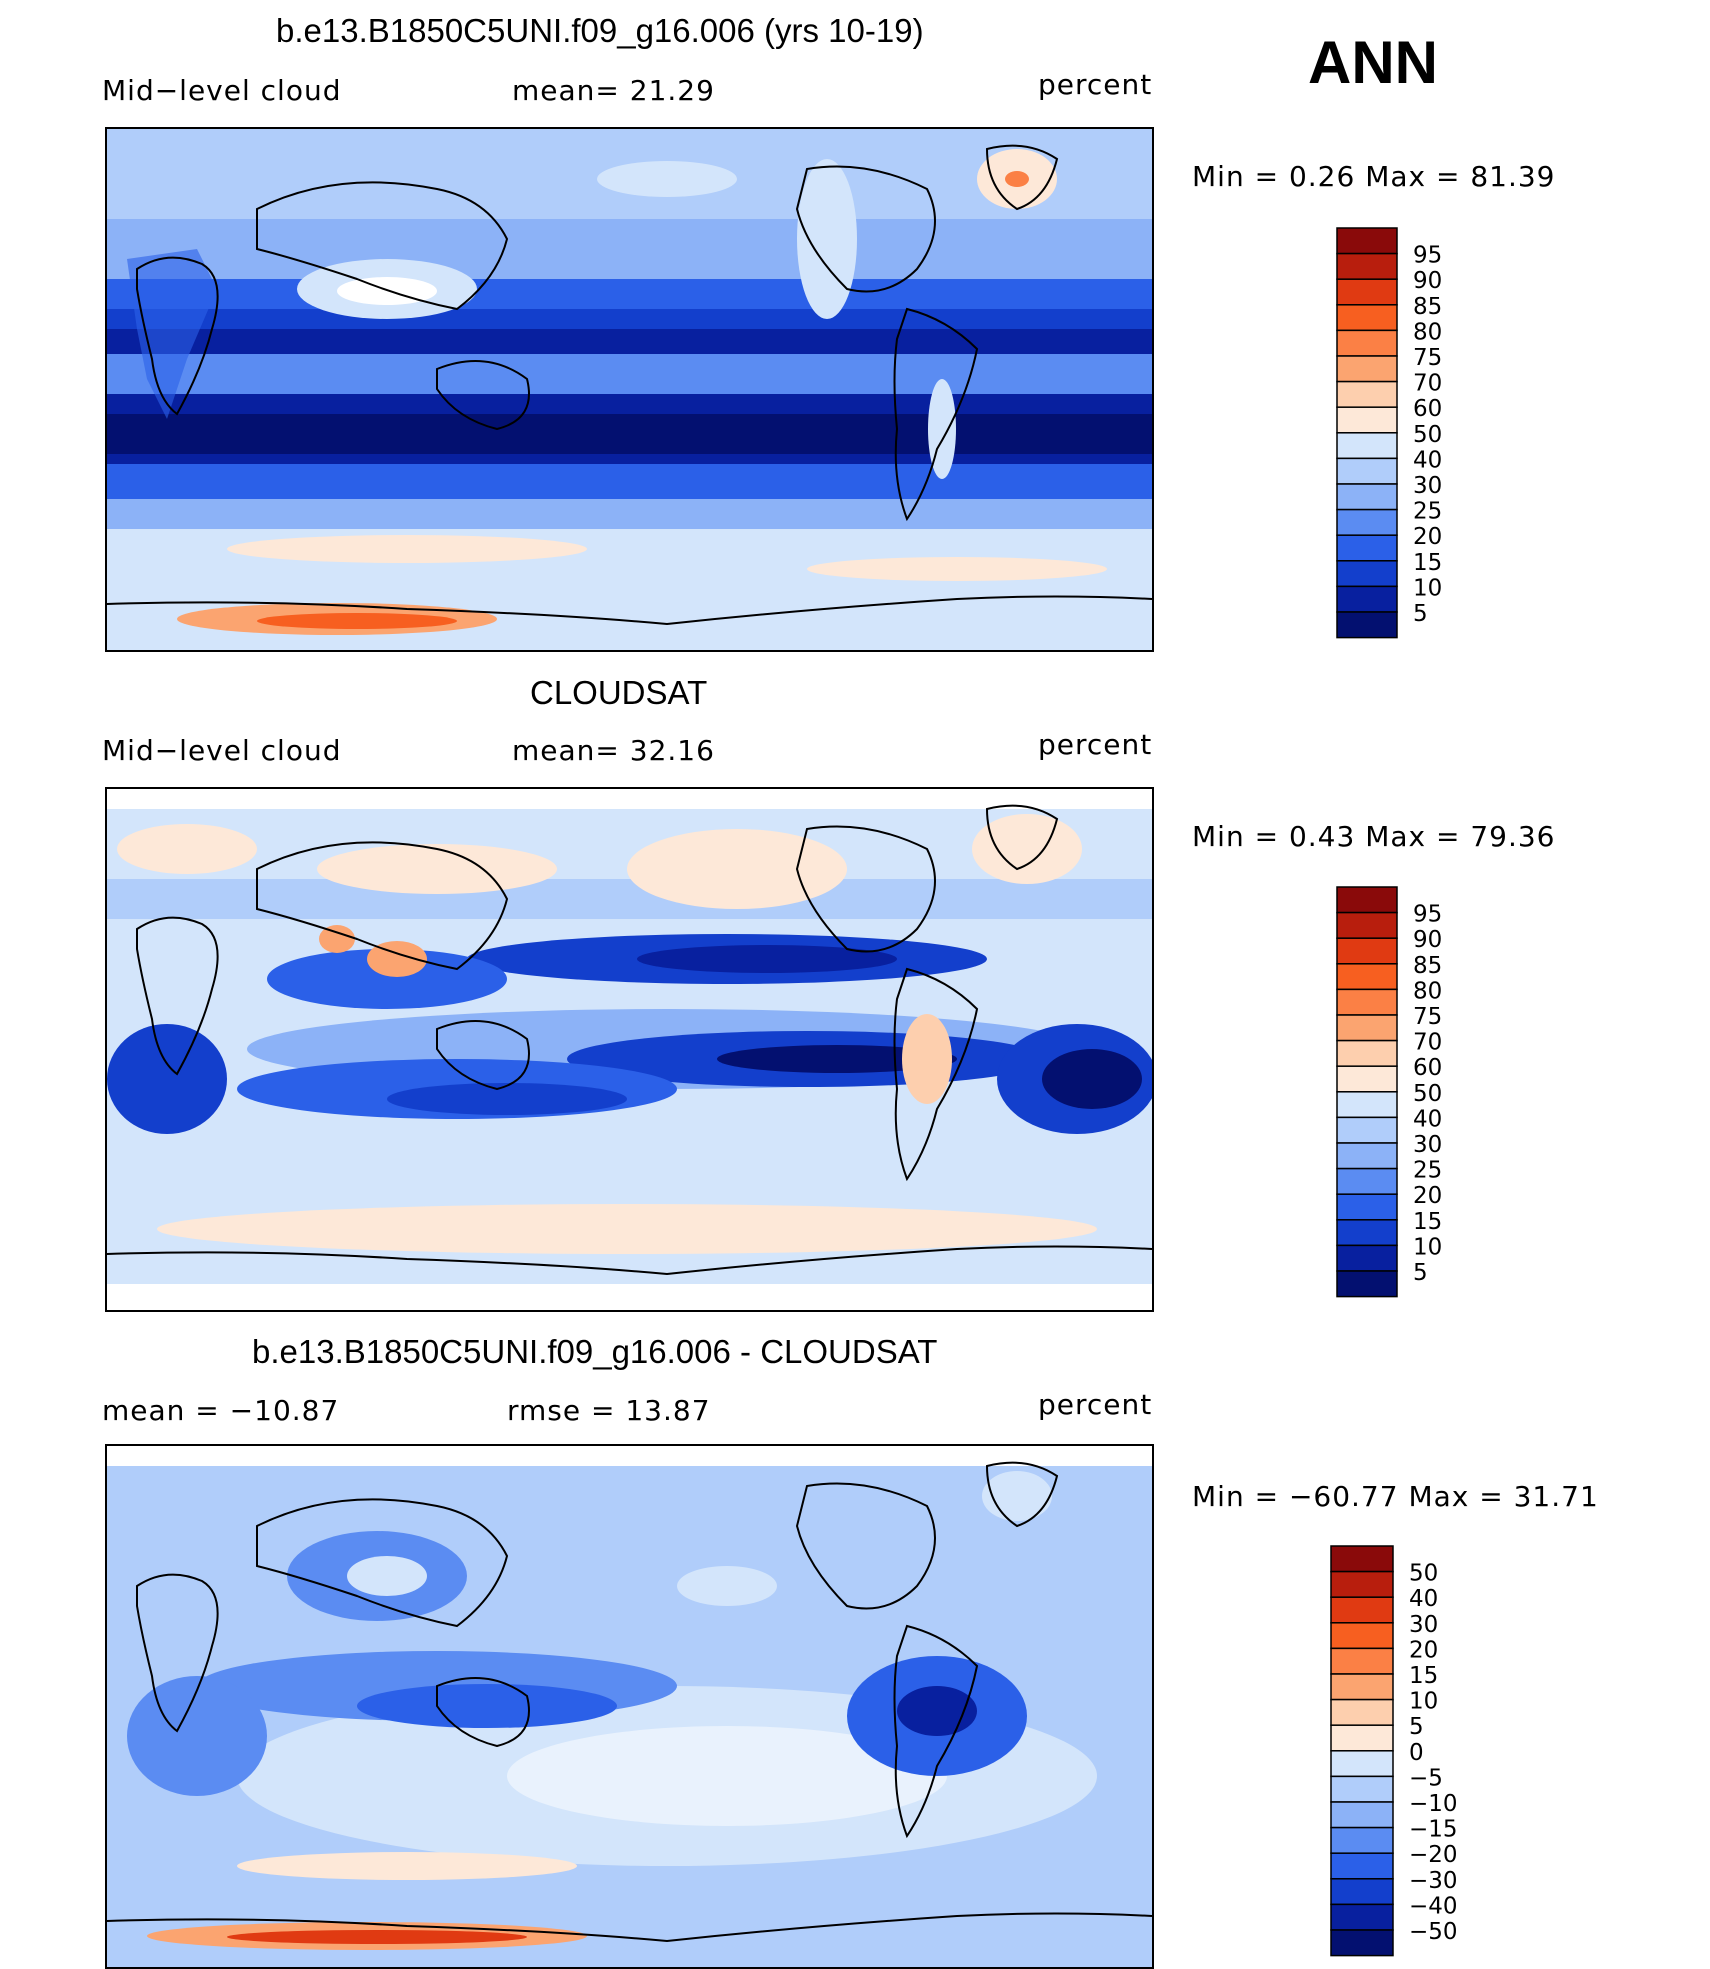 The image size is (1710, 1969). I want to click on colorbar-tick-label: −30, so click(1433, 1881).